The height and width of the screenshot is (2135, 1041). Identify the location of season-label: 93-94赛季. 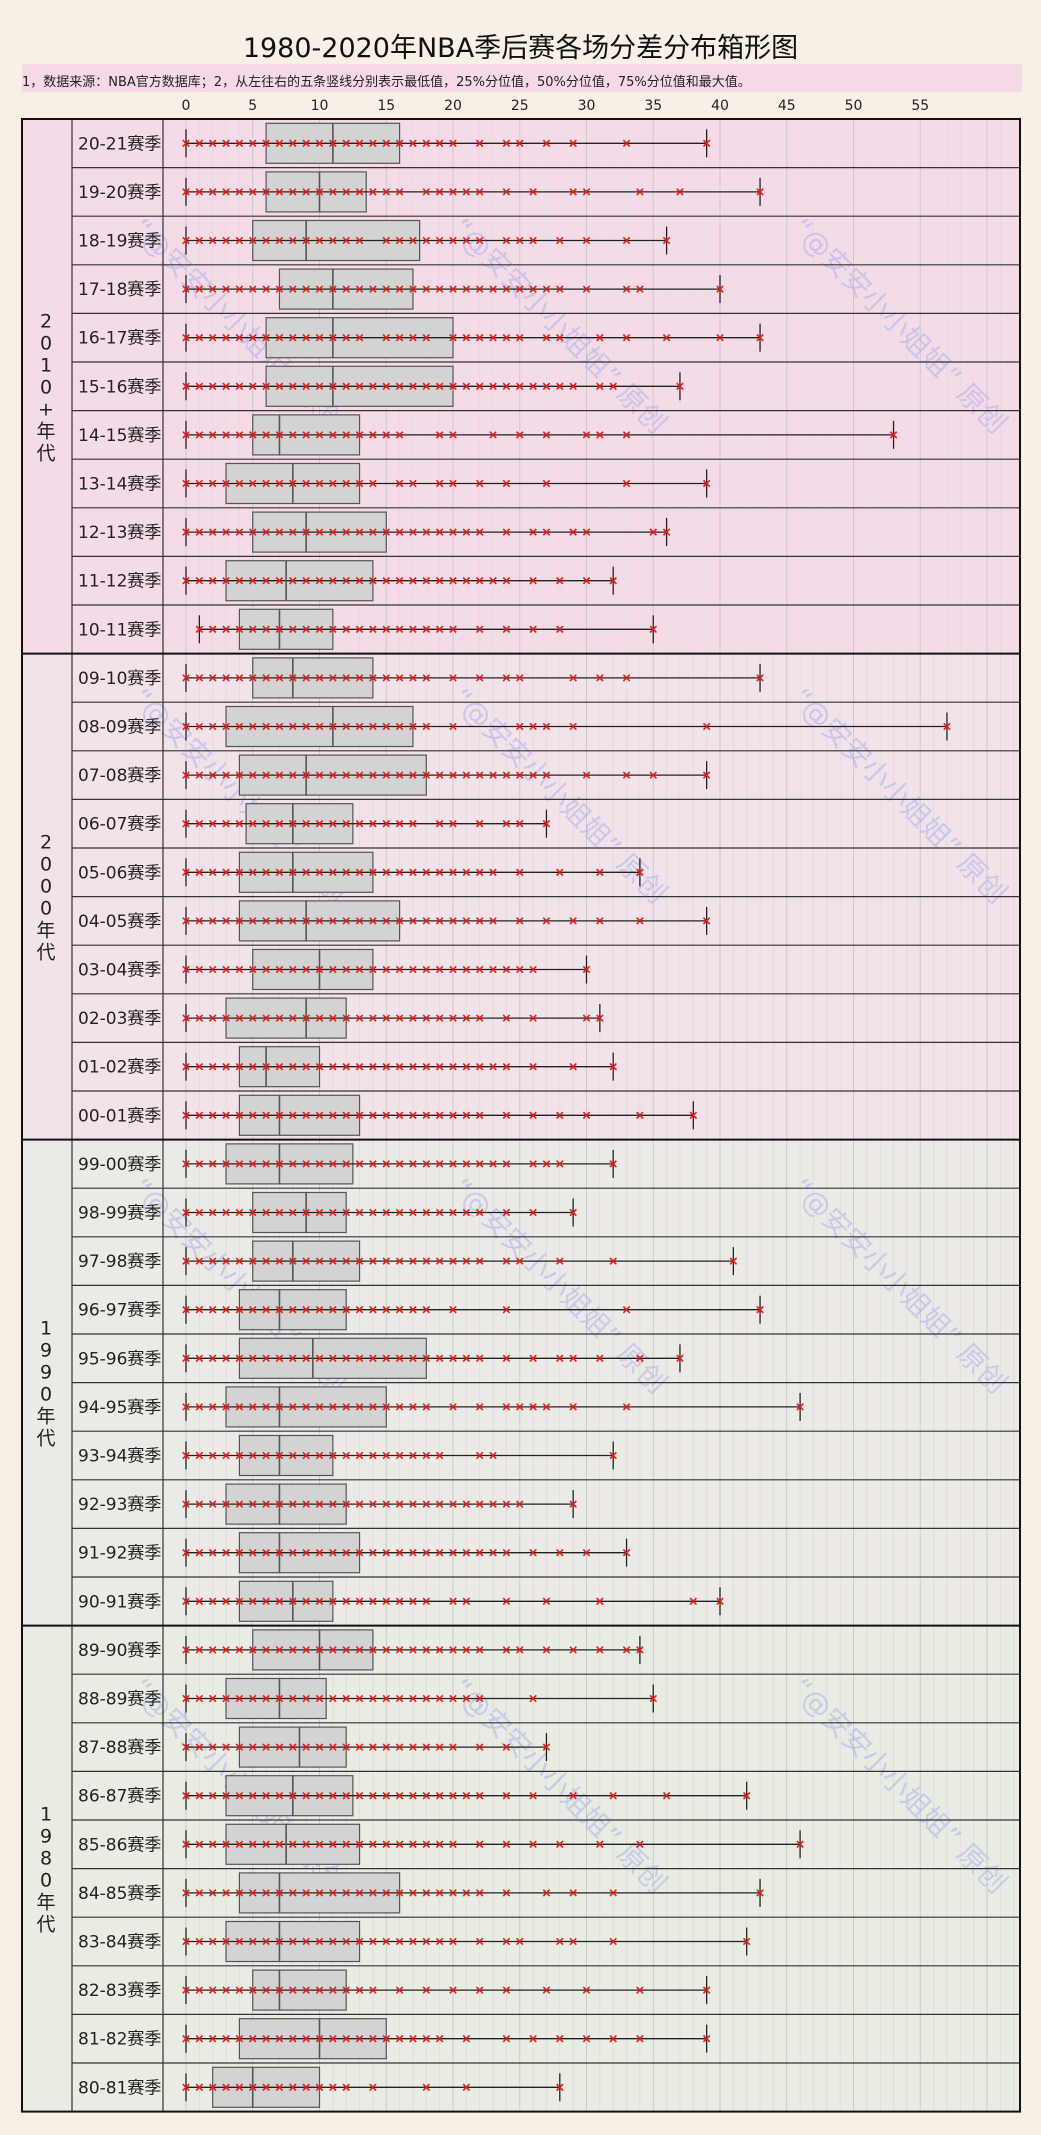
(119, 1456).